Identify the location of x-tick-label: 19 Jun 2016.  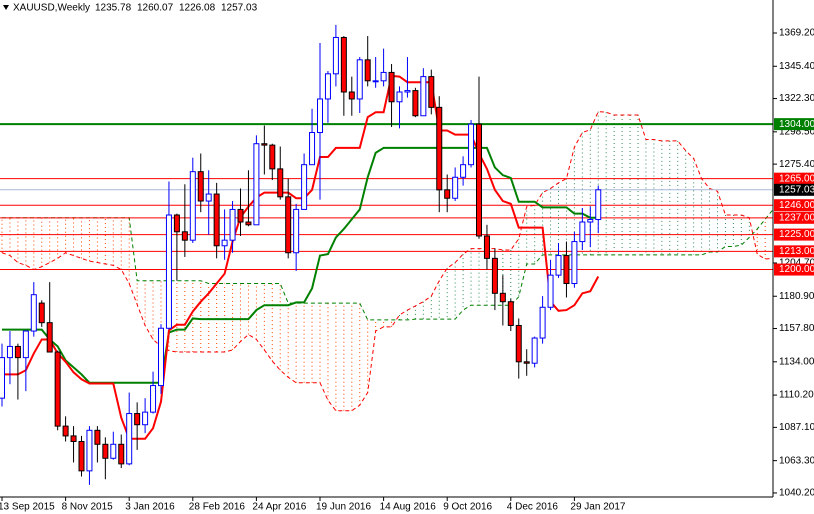
(343, 507).